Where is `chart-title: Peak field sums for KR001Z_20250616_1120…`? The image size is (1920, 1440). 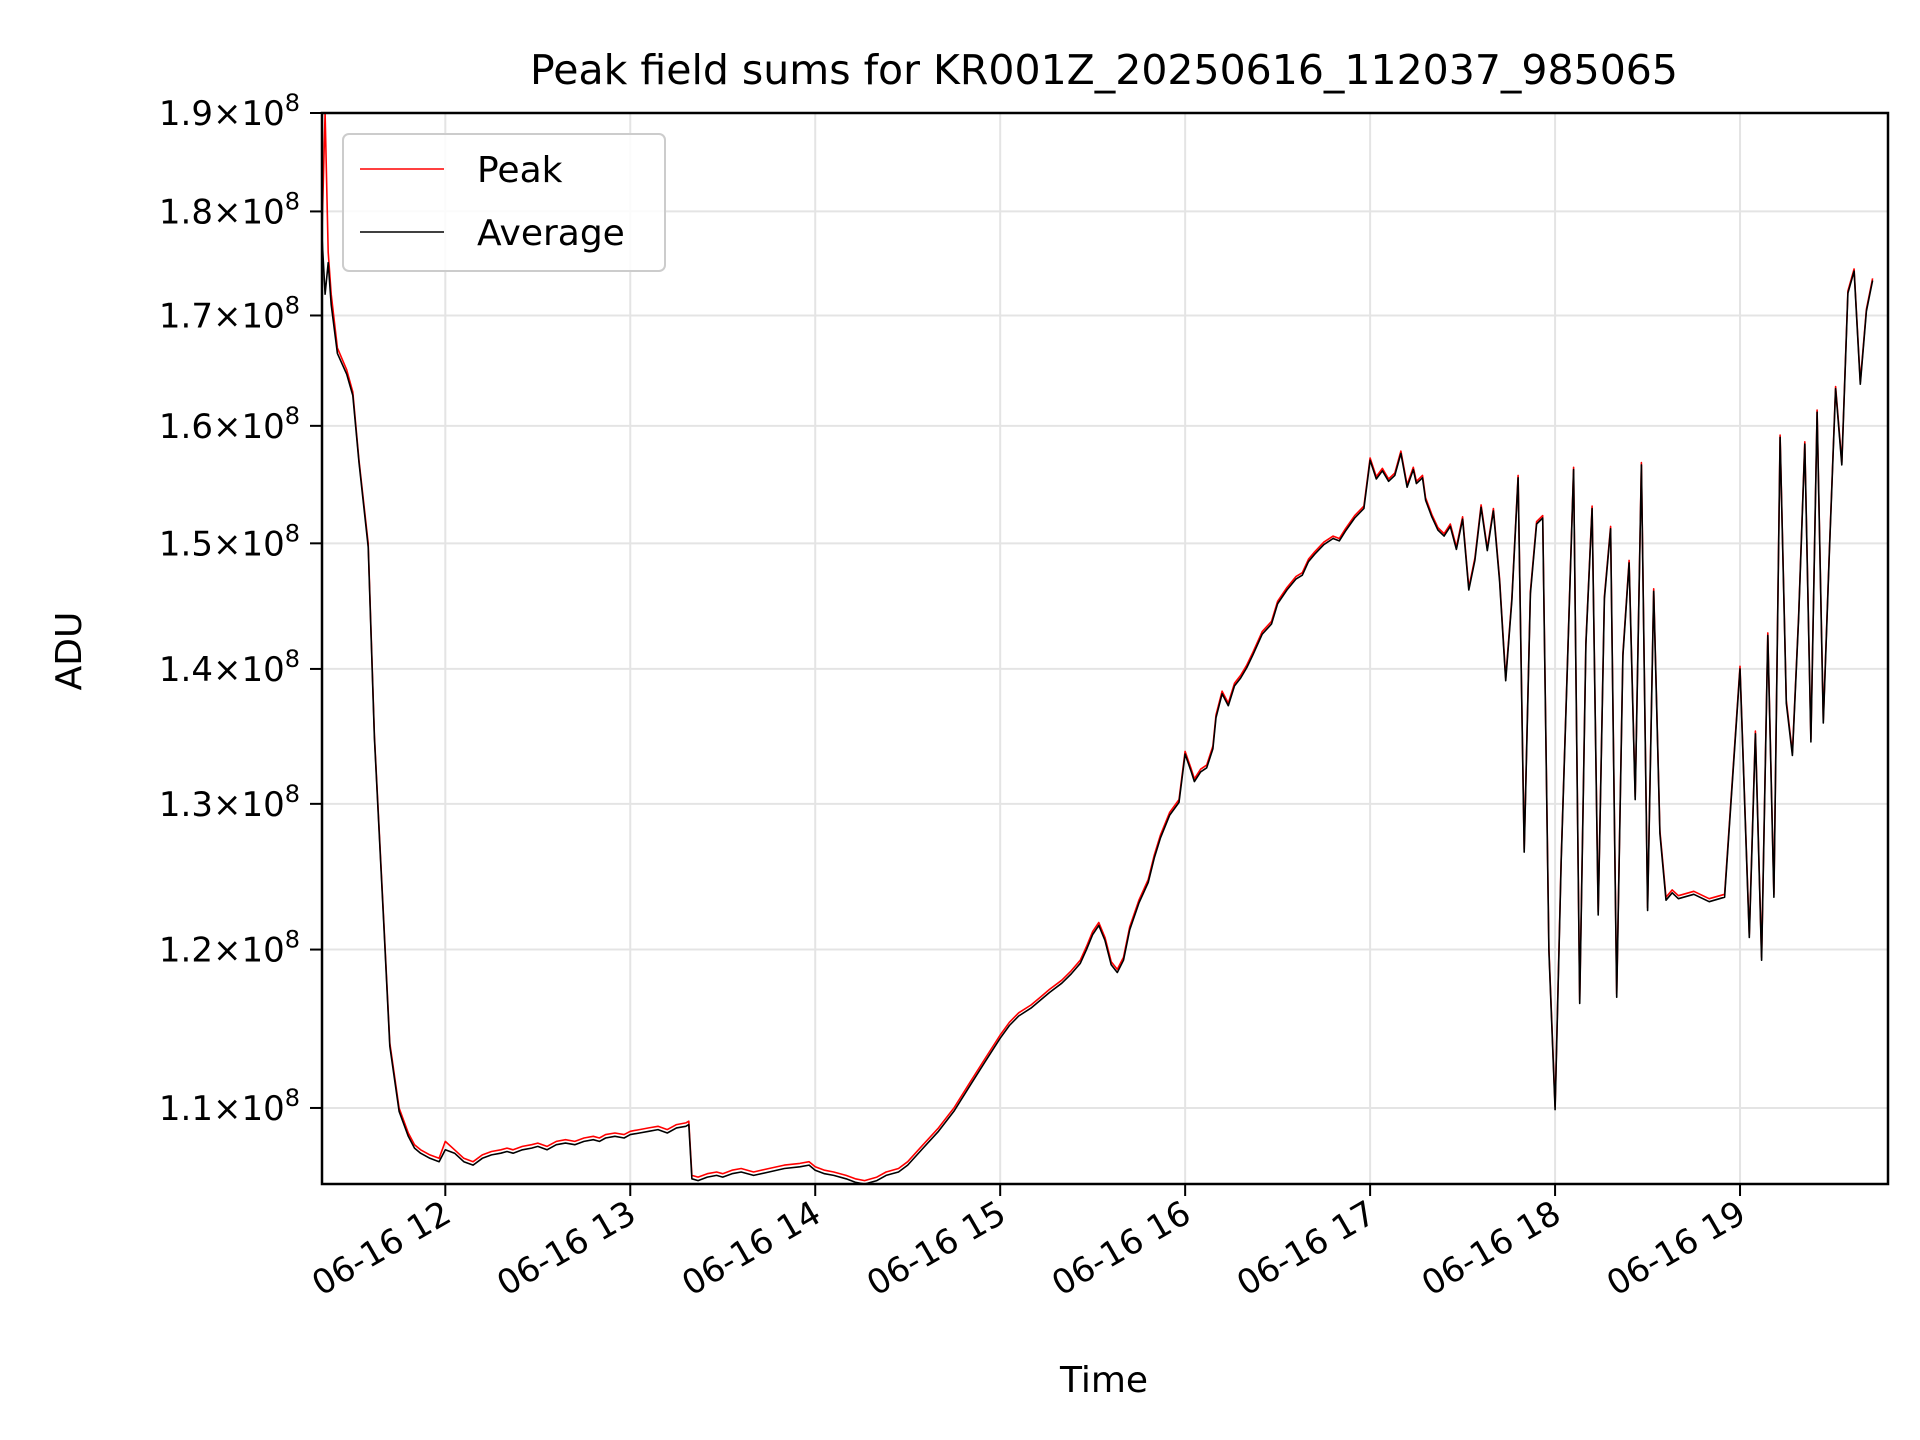 chart-title: Peak field sums for KR001Z_20250616_1120… is located at coordinates (1104, 70).